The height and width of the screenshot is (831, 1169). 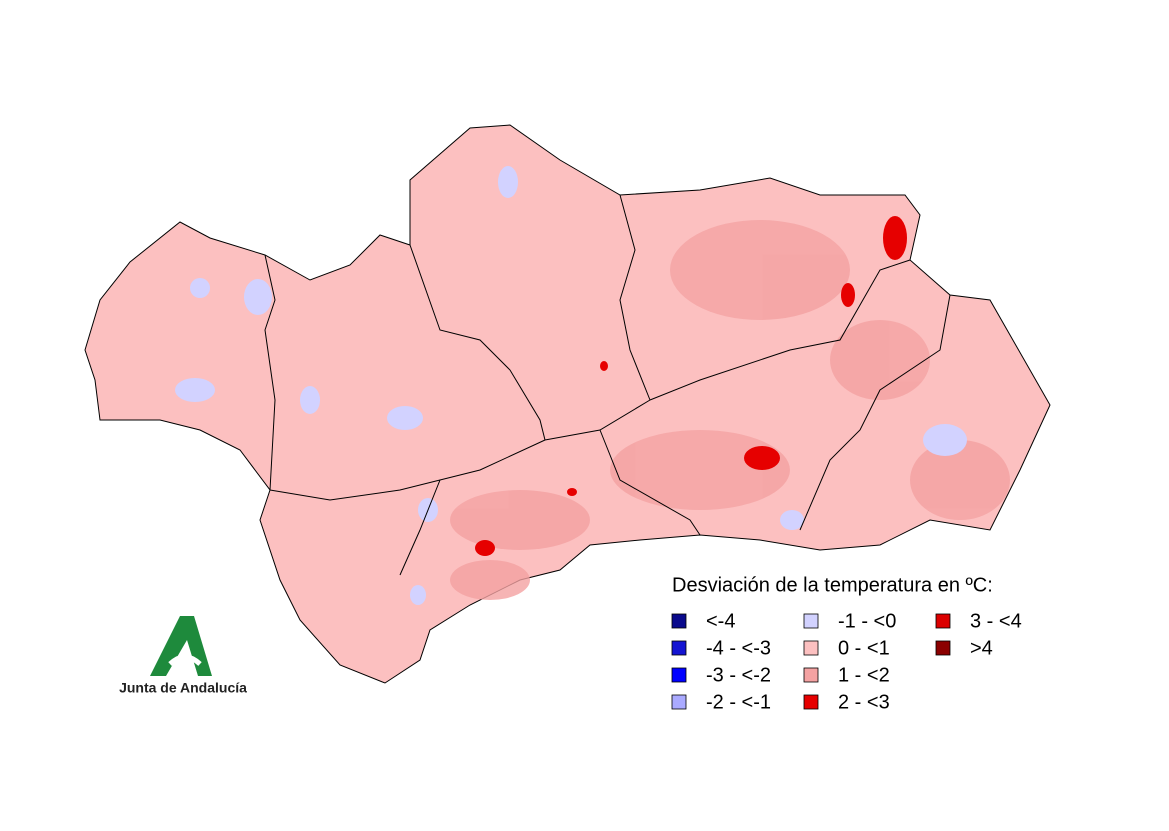 What do you see at coordinates (720, 621) in the screenshot?
I see `legend-label: <-4` at bounding box center [720, 621].